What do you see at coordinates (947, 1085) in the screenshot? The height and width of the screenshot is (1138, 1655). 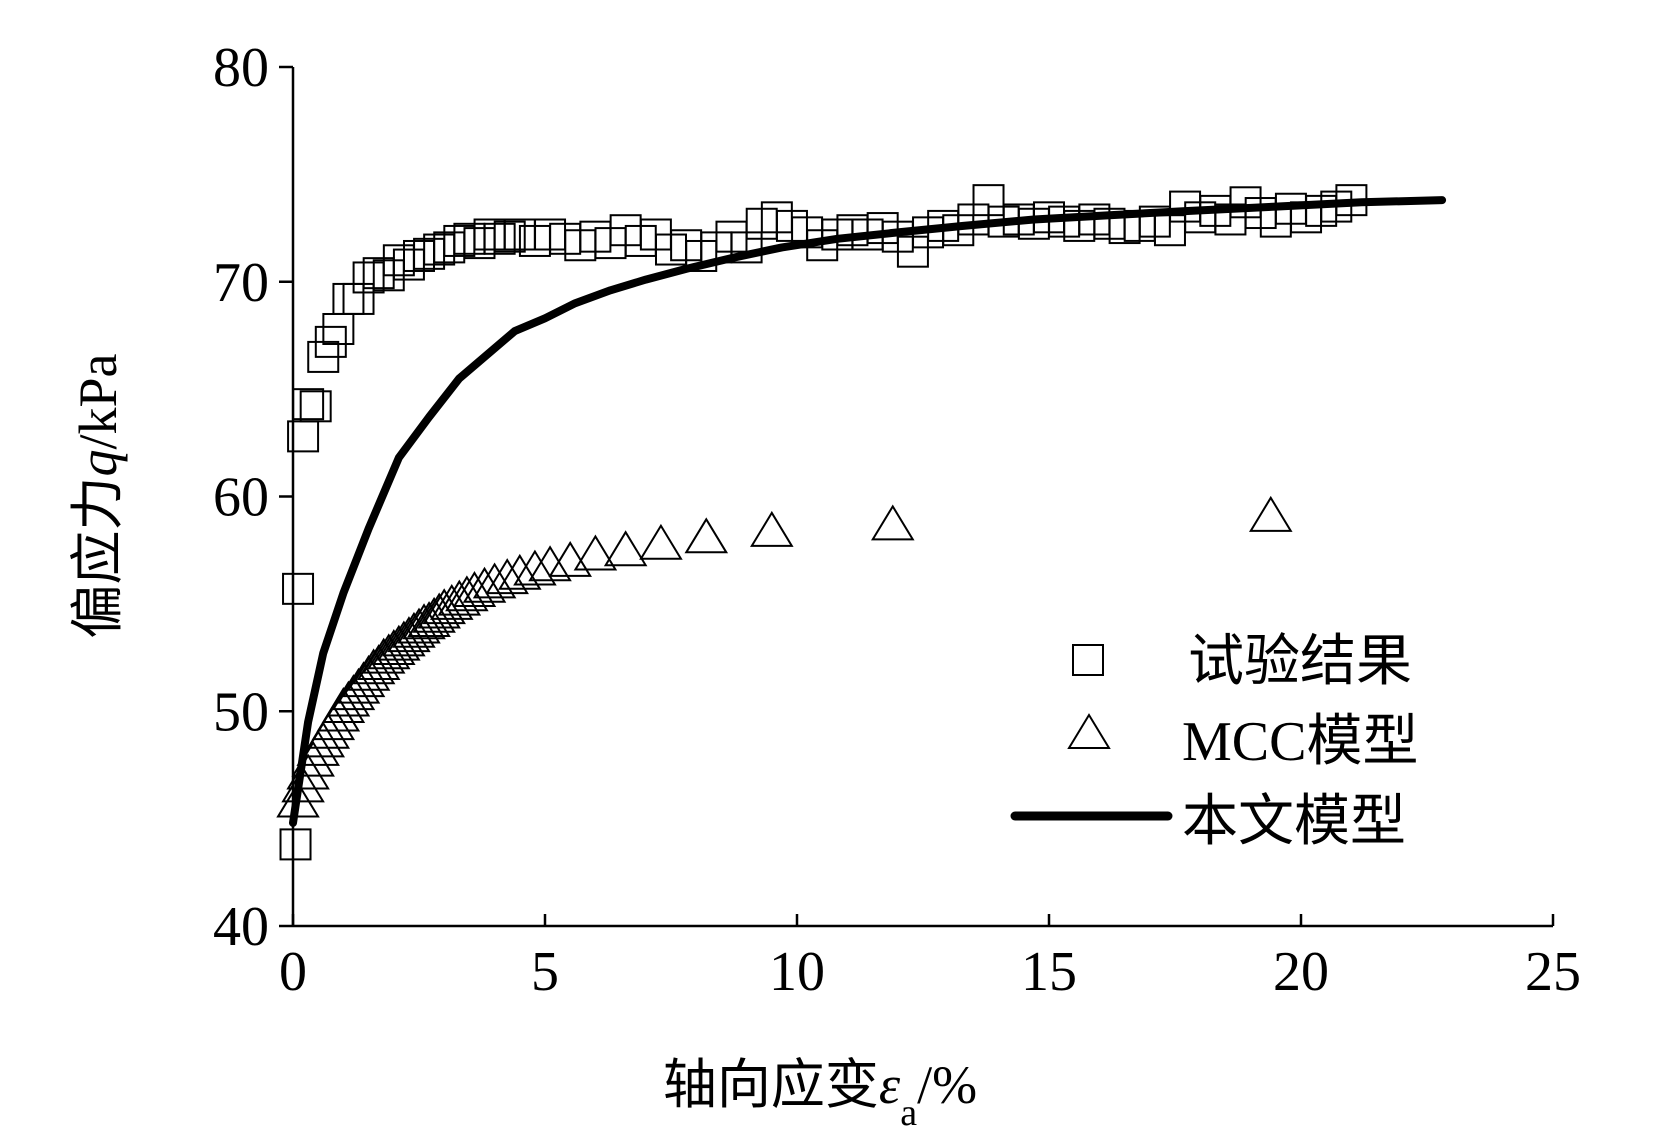 I see `x-axis-title-unit: /%` at bounding box center [947, 1085].